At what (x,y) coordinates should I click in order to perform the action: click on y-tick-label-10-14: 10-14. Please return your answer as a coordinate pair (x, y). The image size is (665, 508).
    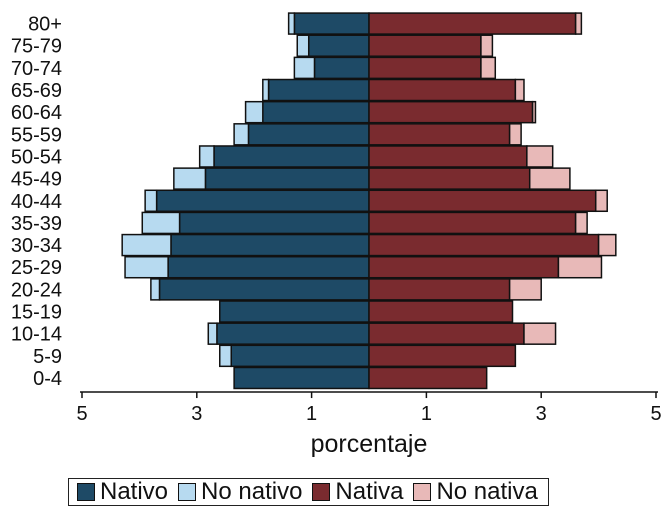
    Looking at the image, I should click on (36, 335).